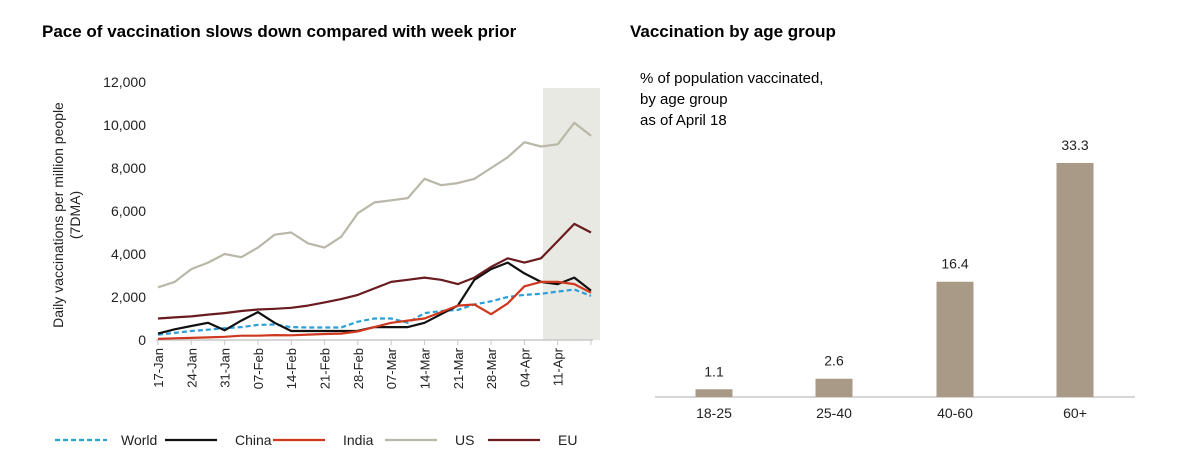  What do you see at coordinates (491, 368) in the screenshot?
I see `x-tick-label: 28-Mar` at bounding box center [491, 368].